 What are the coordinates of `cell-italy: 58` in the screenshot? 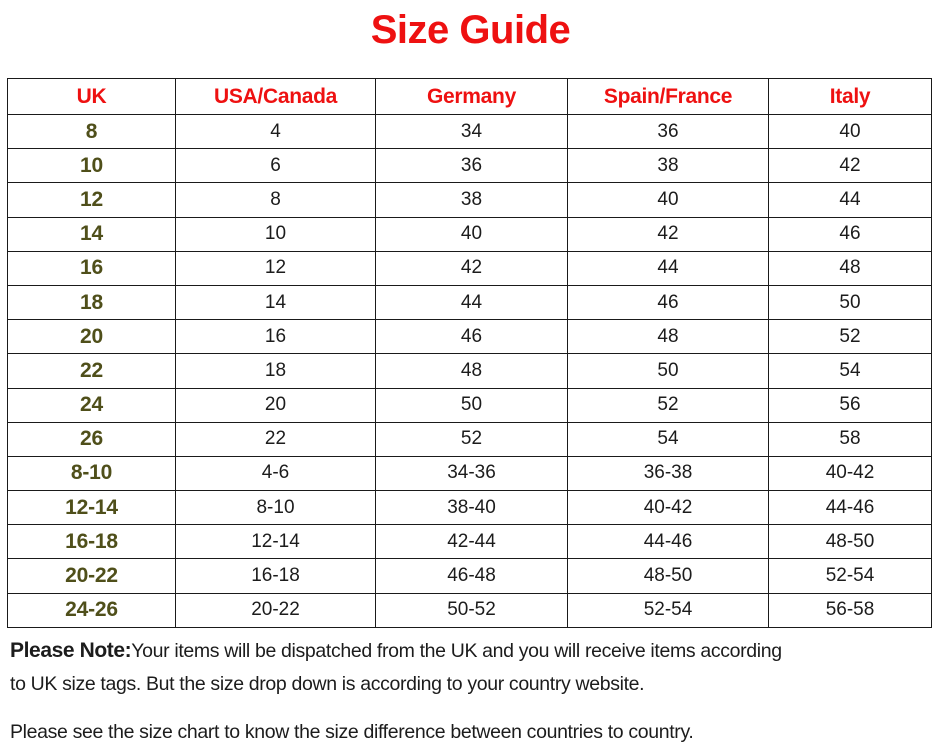 It's located at (850, 439).